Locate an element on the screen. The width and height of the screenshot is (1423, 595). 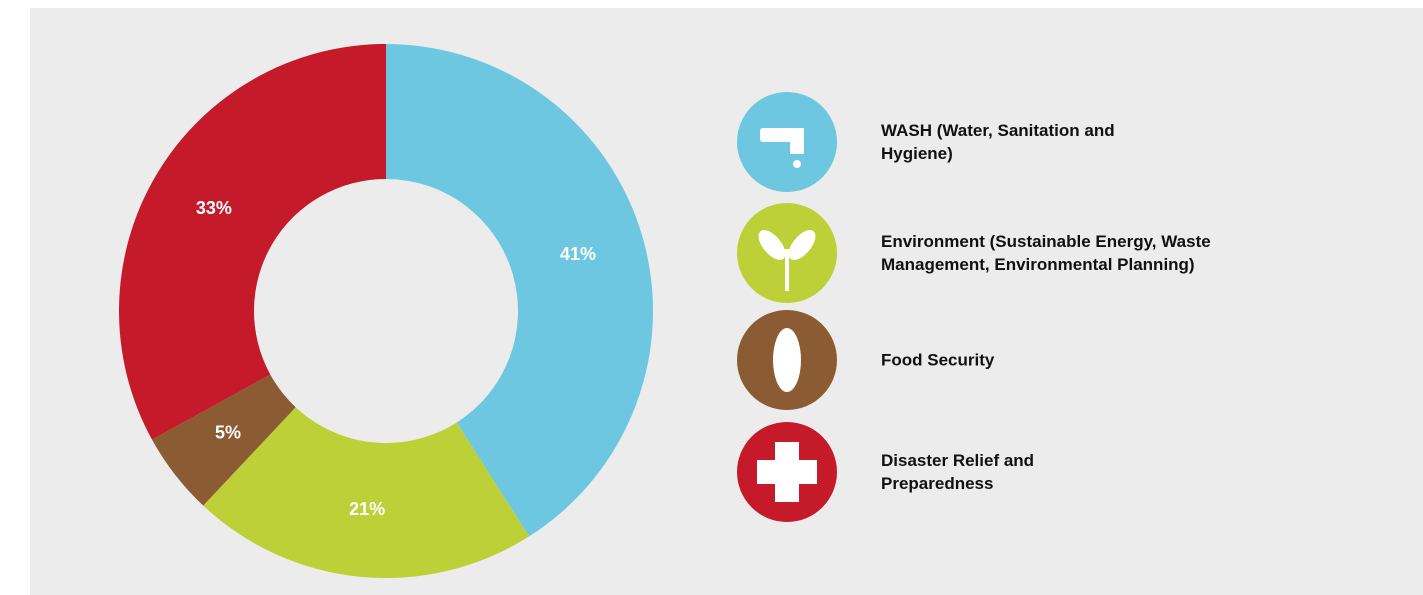
slice-label: 41% is located at coordinates (578, 254).